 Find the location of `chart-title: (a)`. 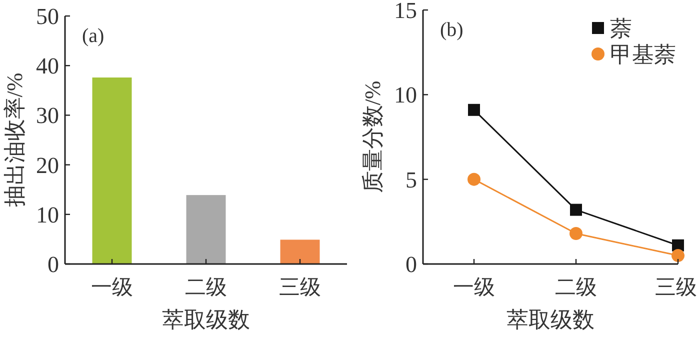

chart-title: (a) is located at coordinates (93, 36).